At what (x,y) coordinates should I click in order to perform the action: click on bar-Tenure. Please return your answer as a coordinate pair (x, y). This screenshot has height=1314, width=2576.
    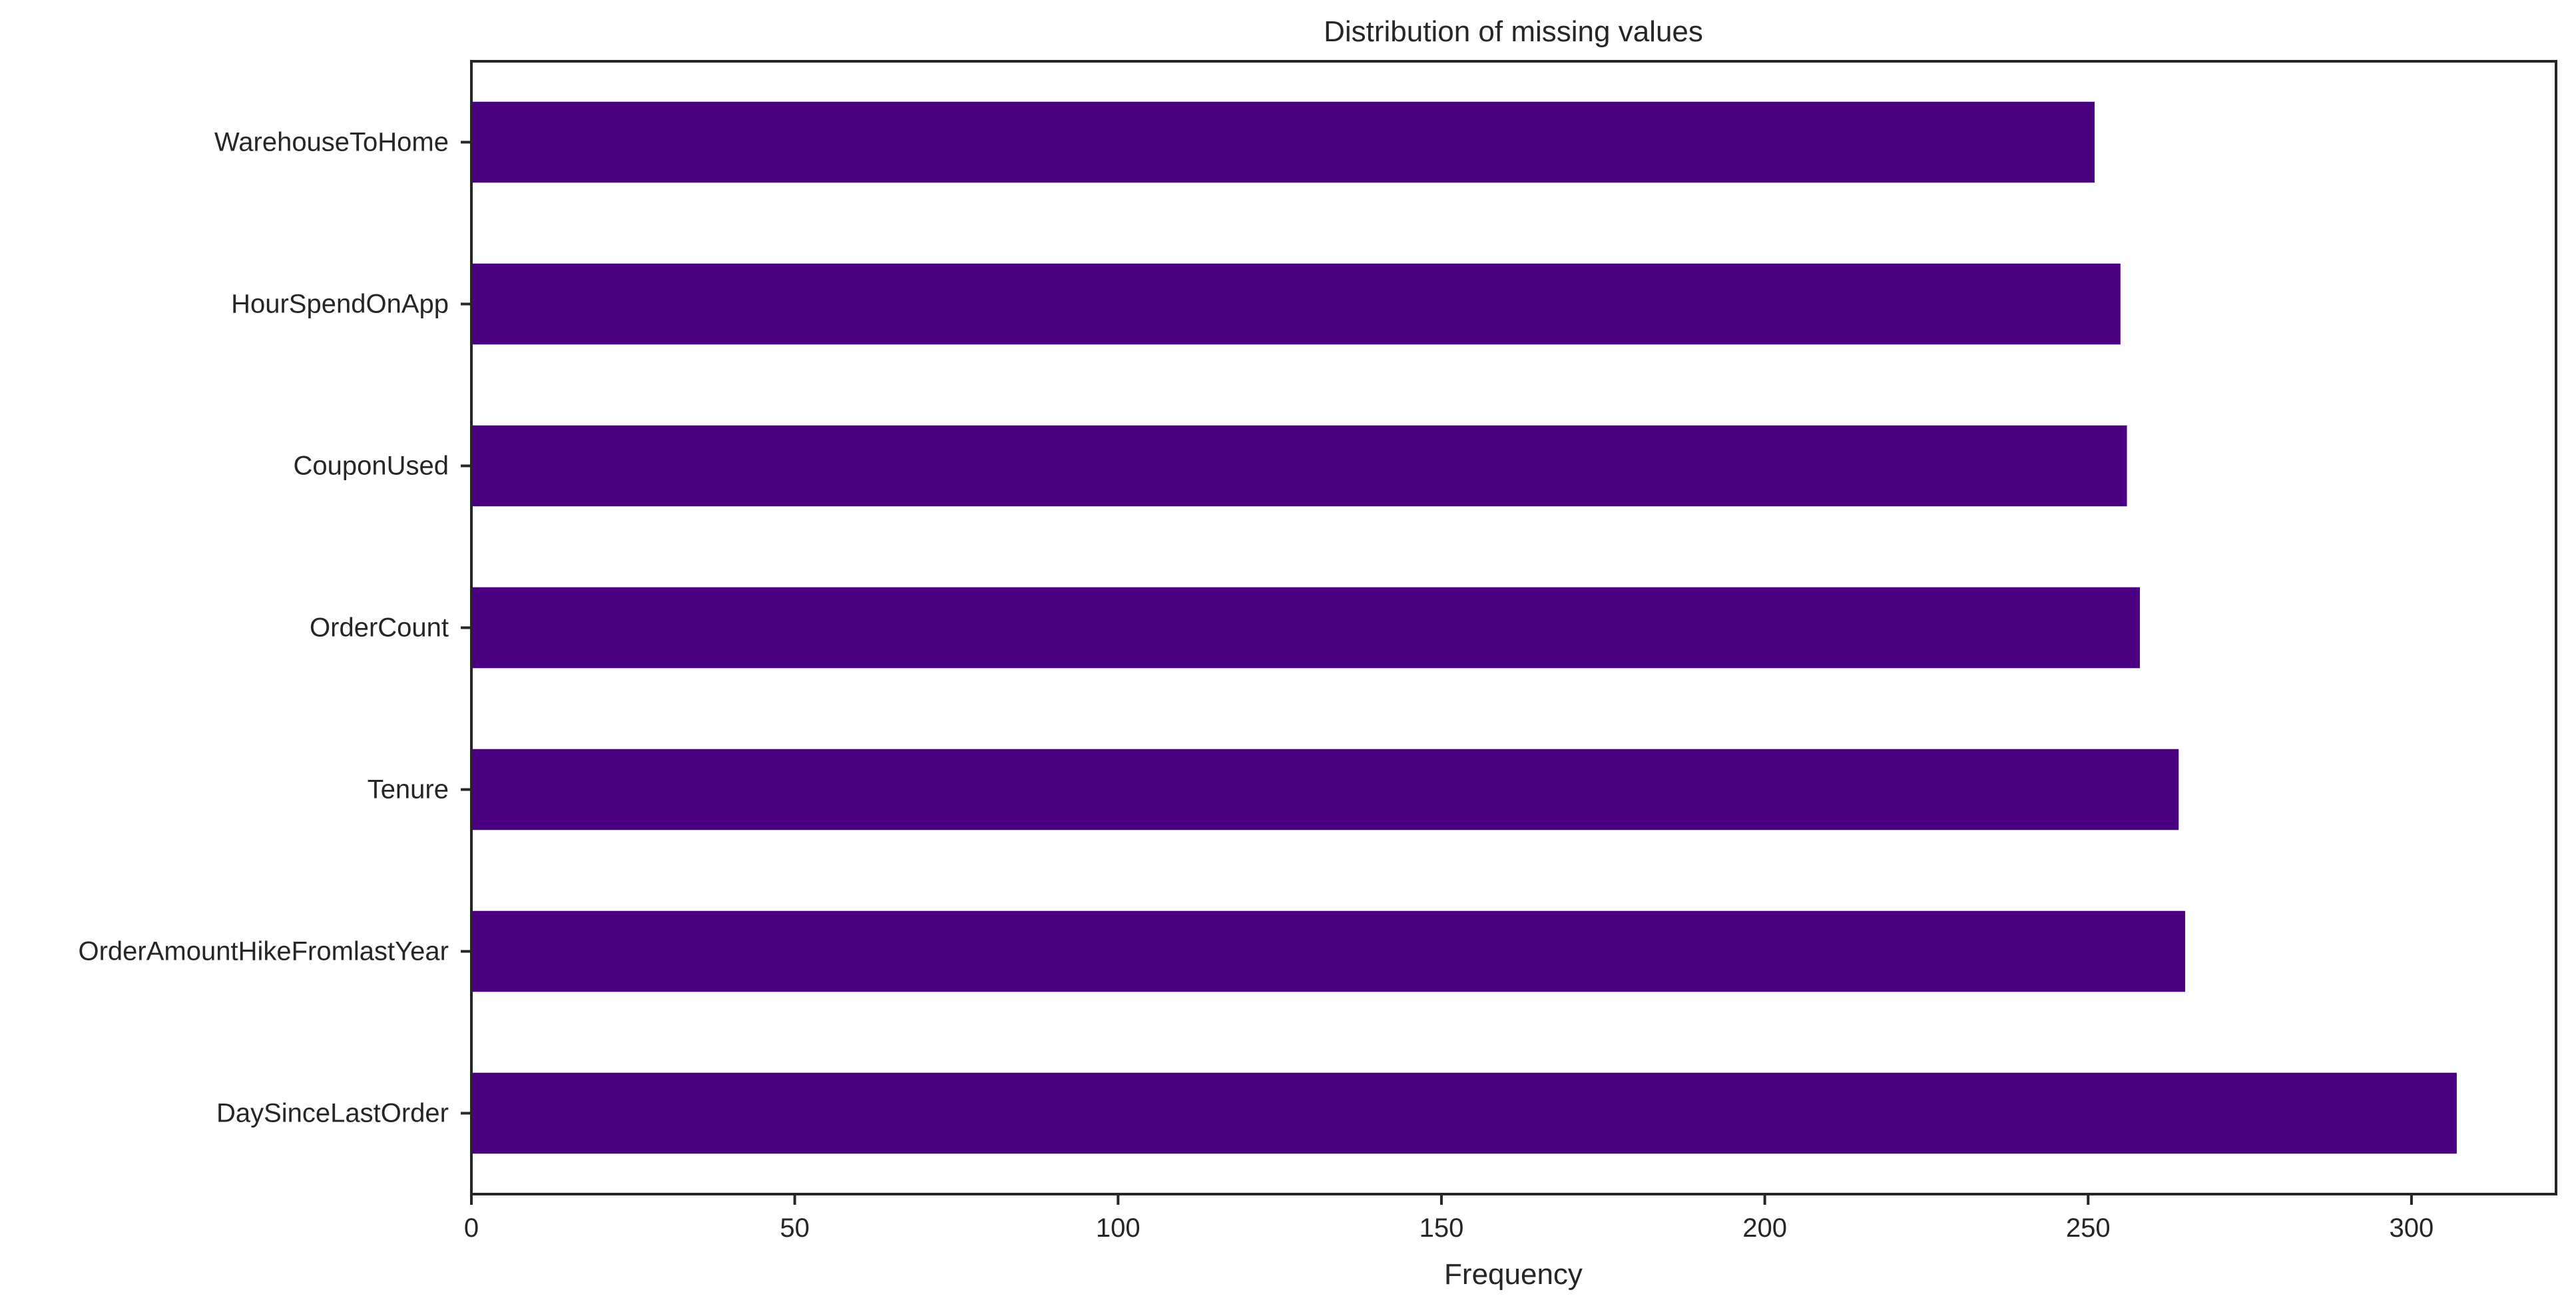
    Looking at the image, I should click on (1325, 789).